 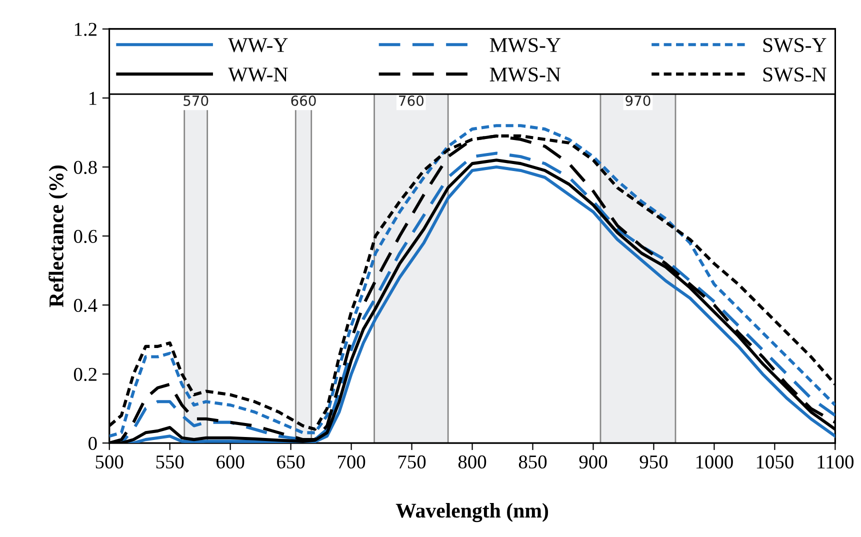 I want to click on legend-label: MWS-N, so click(x=525, y=75).